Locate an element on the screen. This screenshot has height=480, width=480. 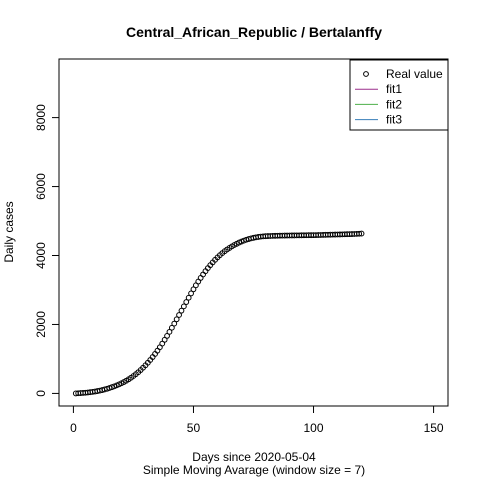
y-tick-label: 6000 is located at coordinates (41, 186).